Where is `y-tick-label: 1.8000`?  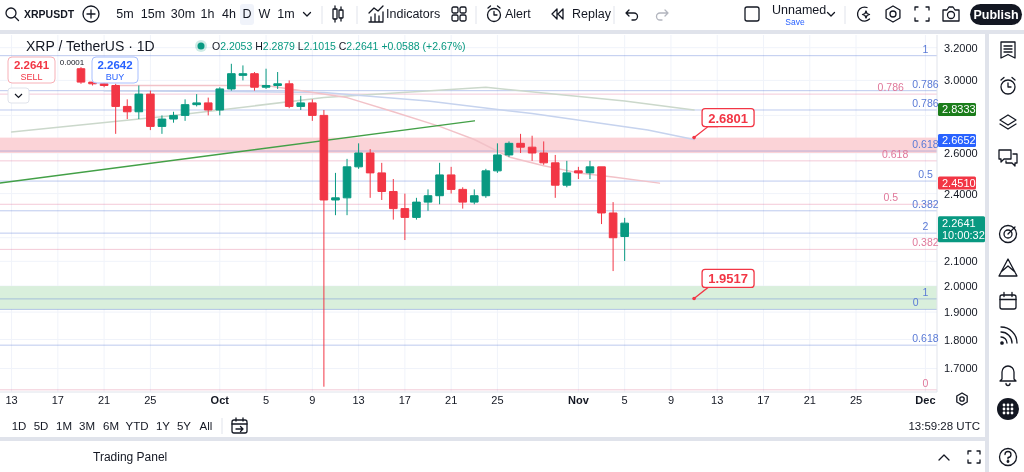 y-tick-label: 1.8000 is located at coordinates (961, 339).